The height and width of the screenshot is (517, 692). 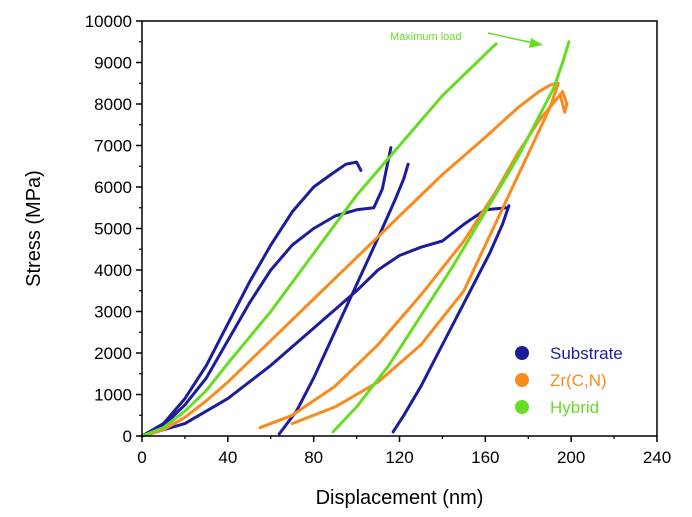 What do you see at coordinates (227, 457) in the screenshot?
I see `x-tick-label: 40` at bounding box center [227, 457].